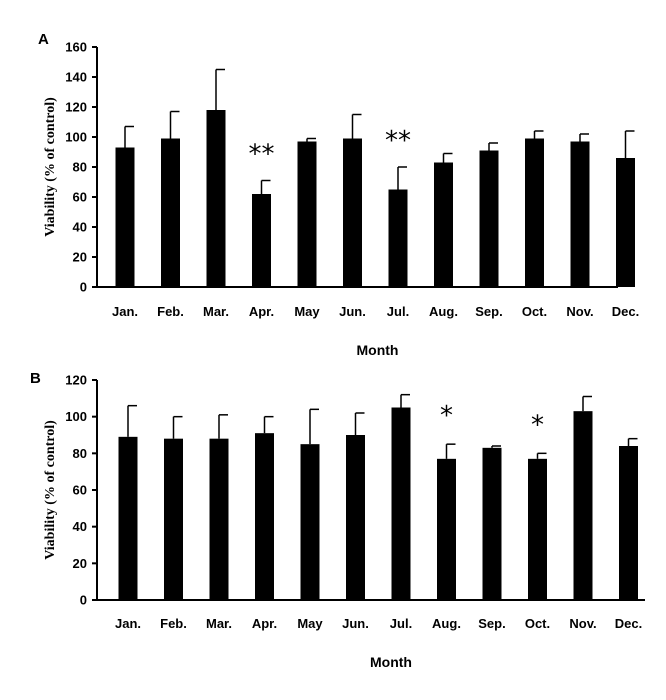  Describe the element at coordinates (80, 526) in the screenshot. I see `panel-b-y-tick-label: 40` at that location.